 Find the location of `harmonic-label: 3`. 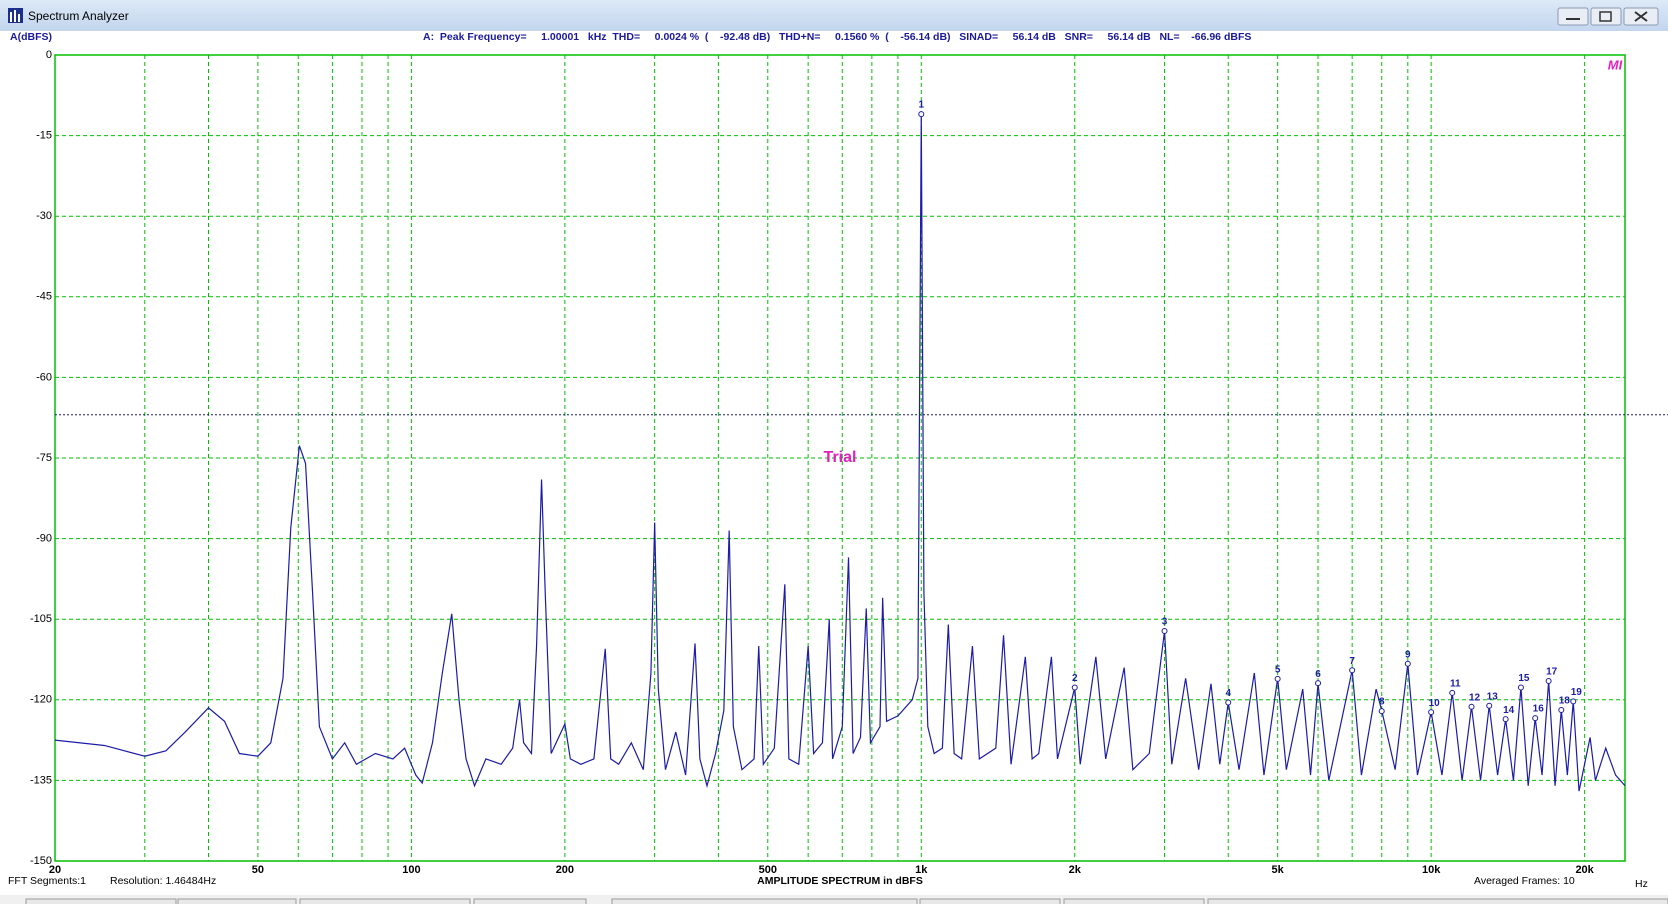

harmonic-label: 3 is located at coordinates (1165, 622).